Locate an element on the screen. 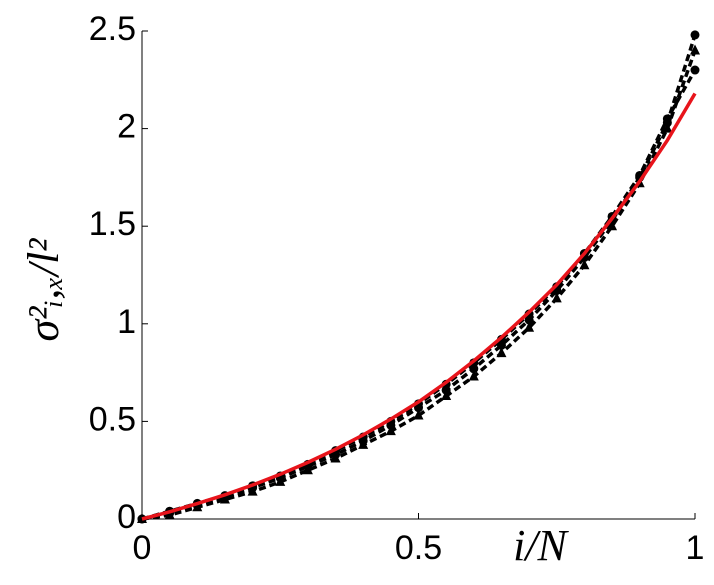  y-tick-label: 0 is located at coordinates (126, 517).